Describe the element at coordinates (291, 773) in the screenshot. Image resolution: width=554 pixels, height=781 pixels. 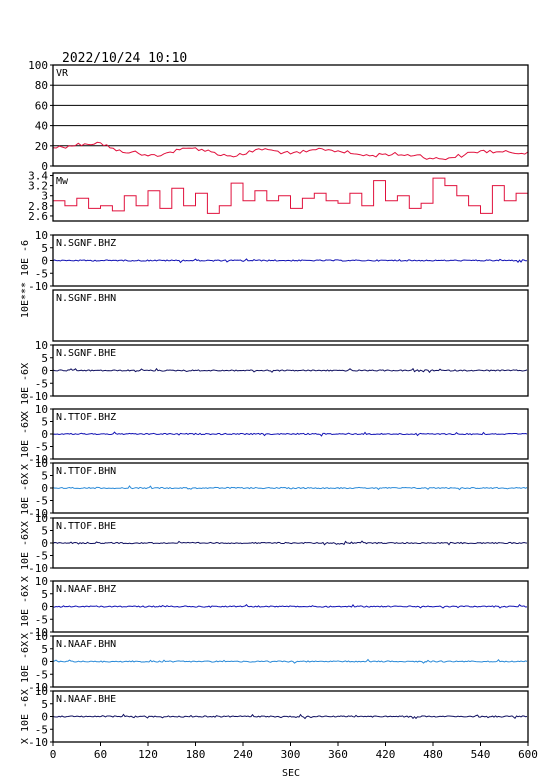
I see `x-axis-label: SEC` at that location.